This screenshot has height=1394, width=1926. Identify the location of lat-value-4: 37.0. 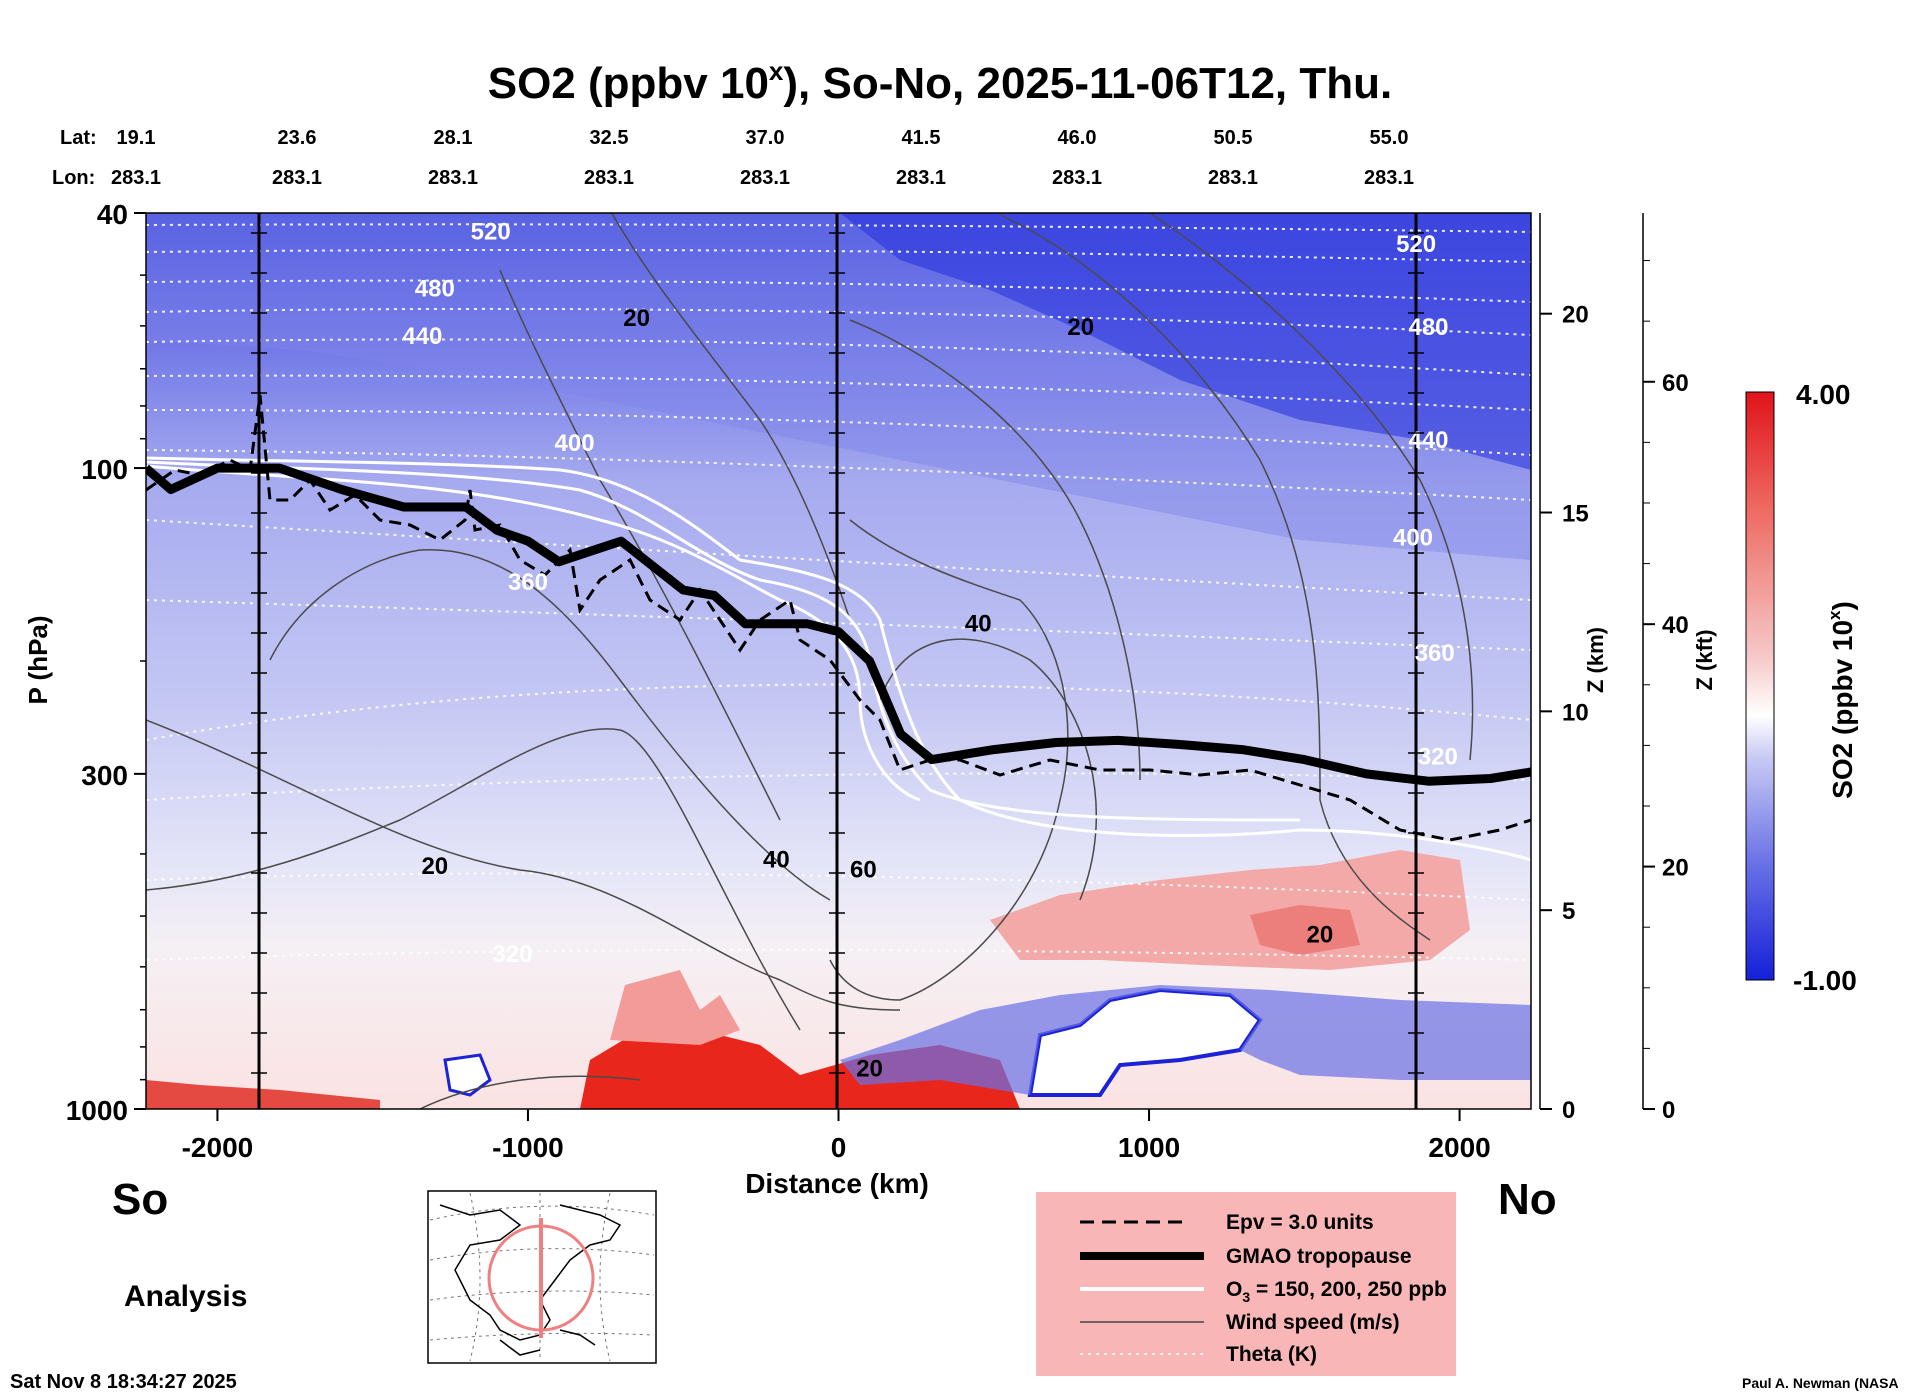
(765, 138).